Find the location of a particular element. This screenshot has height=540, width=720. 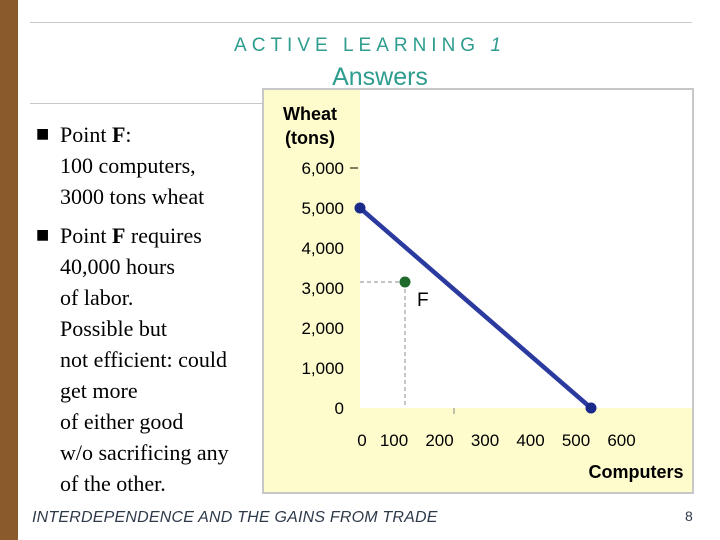

point-f-label: F is located at coordinates (423, 300).